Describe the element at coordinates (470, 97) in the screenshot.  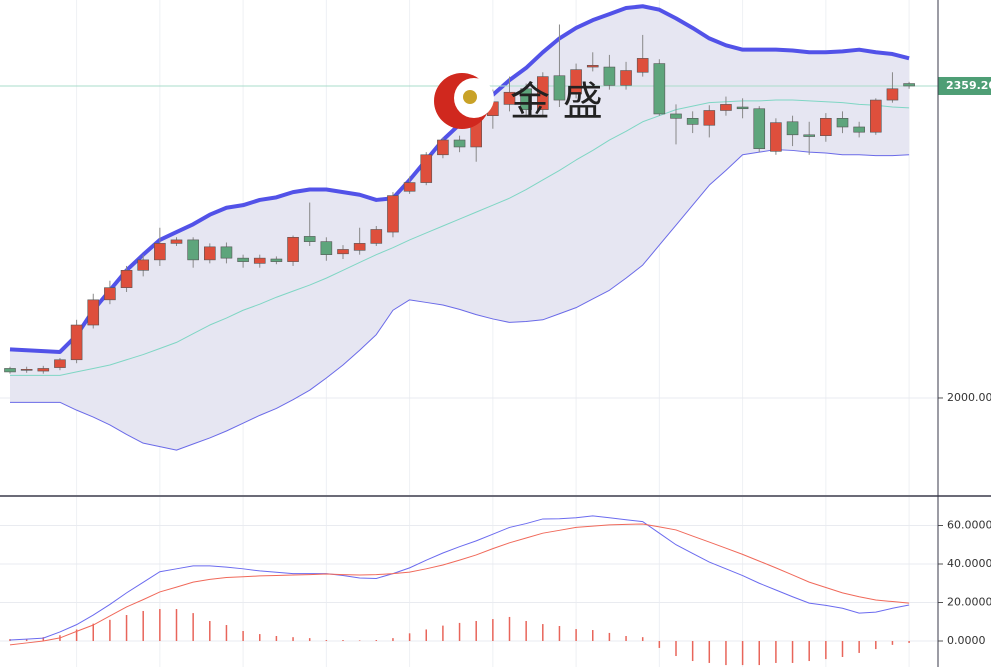
I see `logo-dot` at that location.